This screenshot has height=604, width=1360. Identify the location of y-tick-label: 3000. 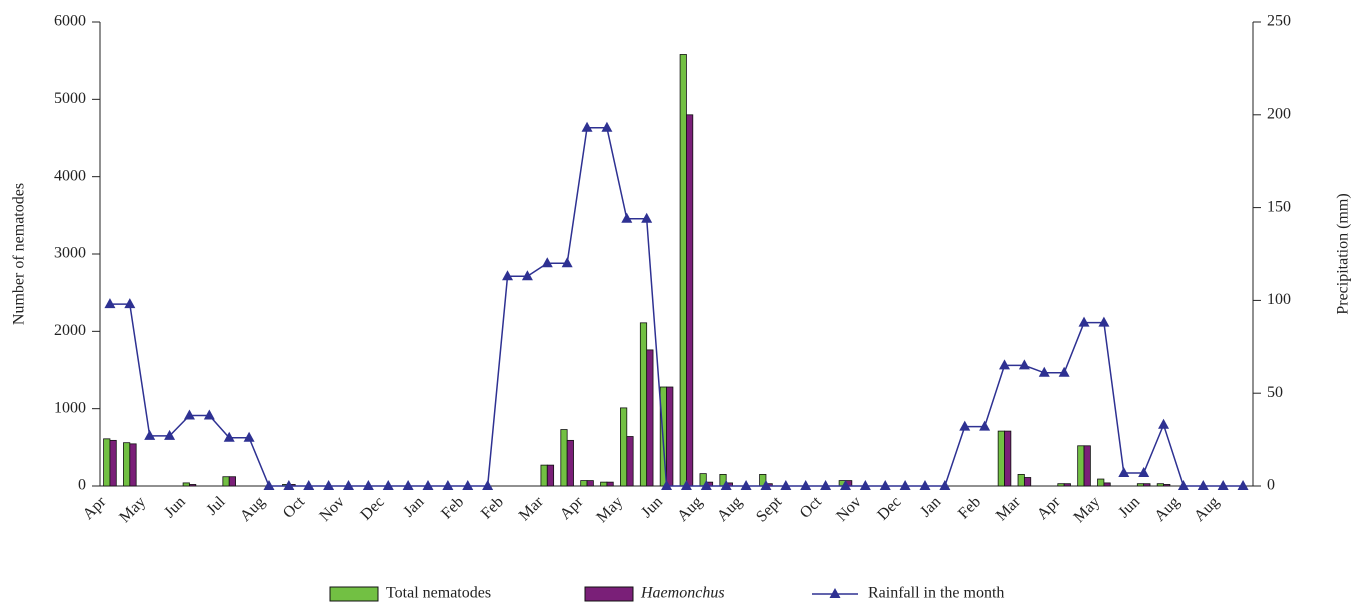
(70, 253).